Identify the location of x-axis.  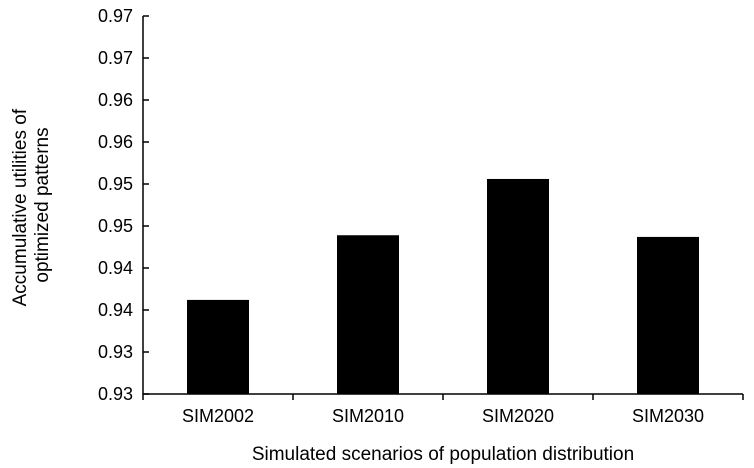
(443, 396).